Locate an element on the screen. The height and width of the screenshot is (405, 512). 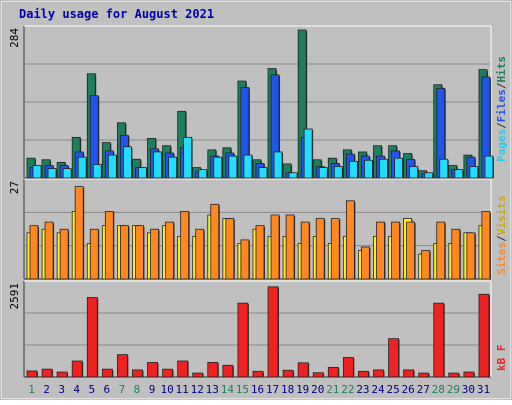
x-tick-label: 2 is located at coordinates (46, 389).